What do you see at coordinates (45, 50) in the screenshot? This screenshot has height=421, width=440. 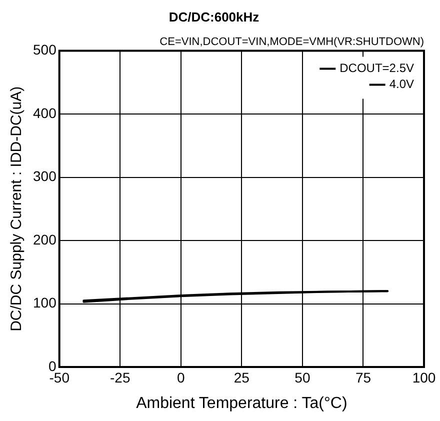 I see `y-tick-label: 500` at bounding box center [45, 50].